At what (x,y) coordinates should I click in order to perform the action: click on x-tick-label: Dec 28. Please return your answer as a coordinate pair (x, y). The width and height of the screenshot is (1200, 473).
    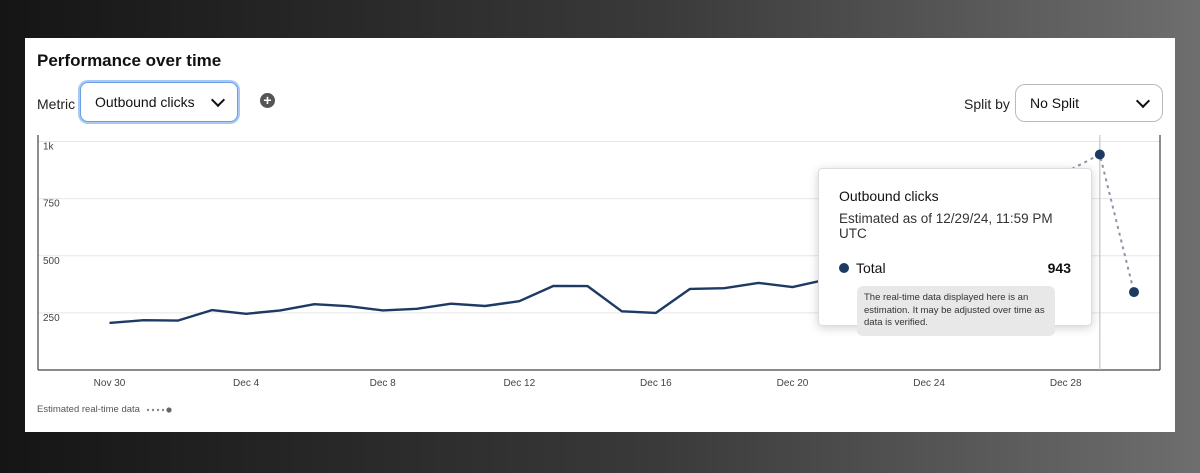
    Looking at the image, I should click on (1066, 383).